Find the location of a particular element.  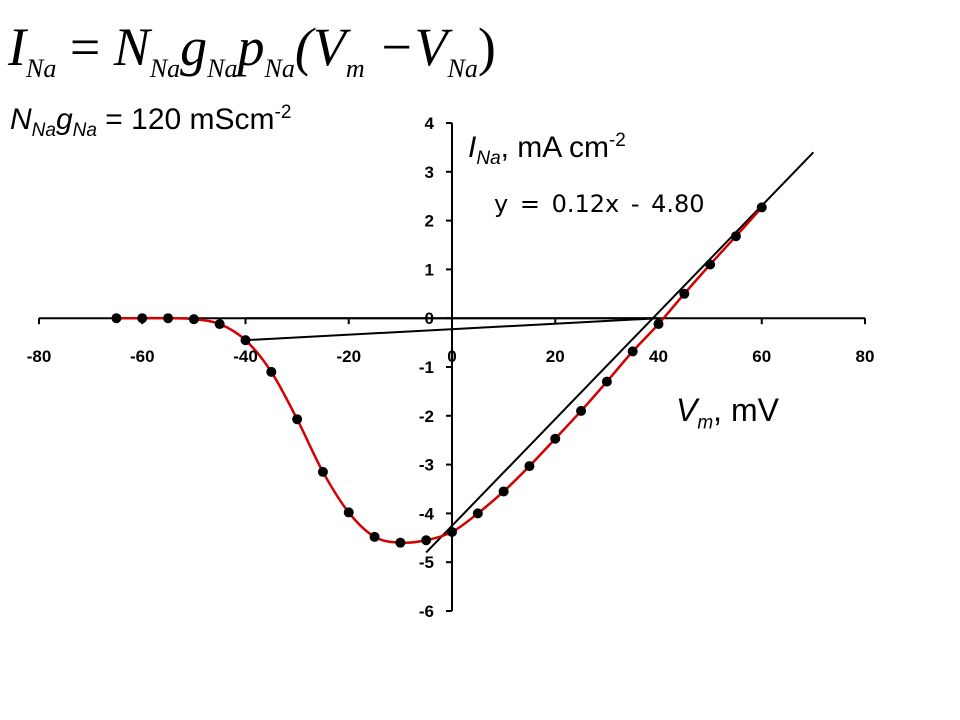

x-tick-label: -60 is located at coordinates (142, 356).